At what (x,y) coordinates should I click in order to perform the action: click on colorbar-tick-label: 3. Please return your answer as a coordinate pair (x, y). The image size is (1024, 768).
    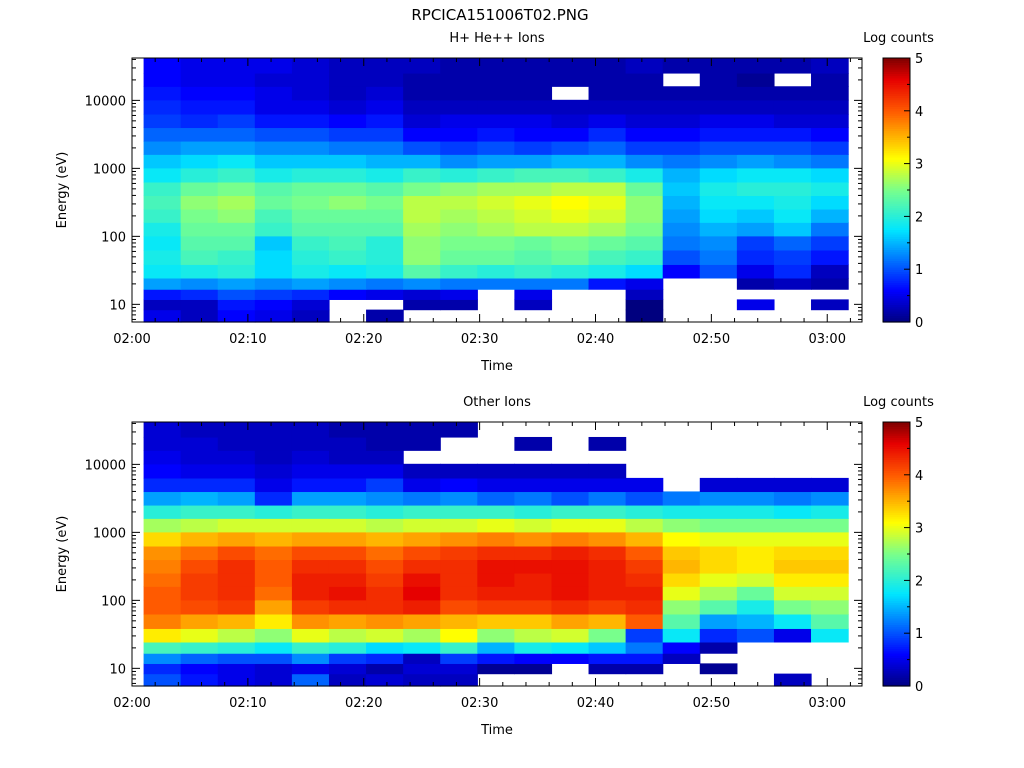
    Looking at the image, I should click on (919, 165).